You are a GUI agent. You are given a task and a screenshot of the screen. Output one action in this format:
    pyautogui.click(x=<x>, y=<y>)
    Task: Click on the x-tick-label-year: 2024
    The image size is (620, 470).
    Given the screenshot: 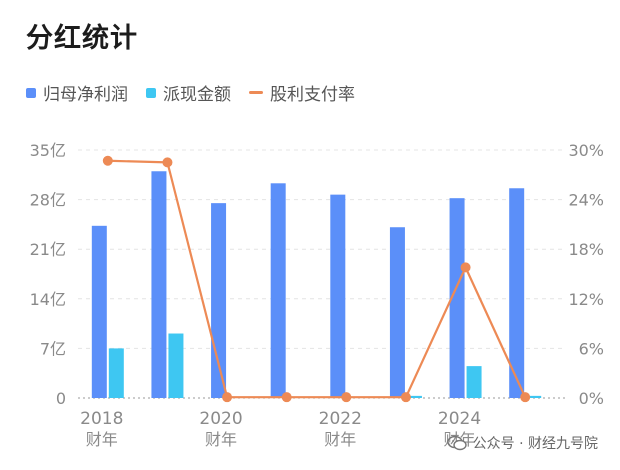 What is the action you would take?
    pyautogui.click(x=459, y=419)
    